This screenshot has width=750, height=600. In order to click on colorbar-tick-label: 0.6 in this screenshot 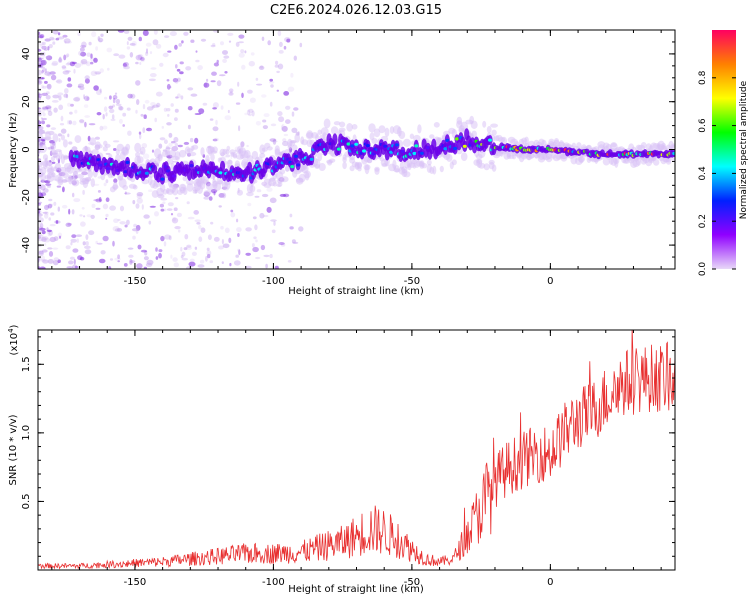, I will do `click(703, 125)`.